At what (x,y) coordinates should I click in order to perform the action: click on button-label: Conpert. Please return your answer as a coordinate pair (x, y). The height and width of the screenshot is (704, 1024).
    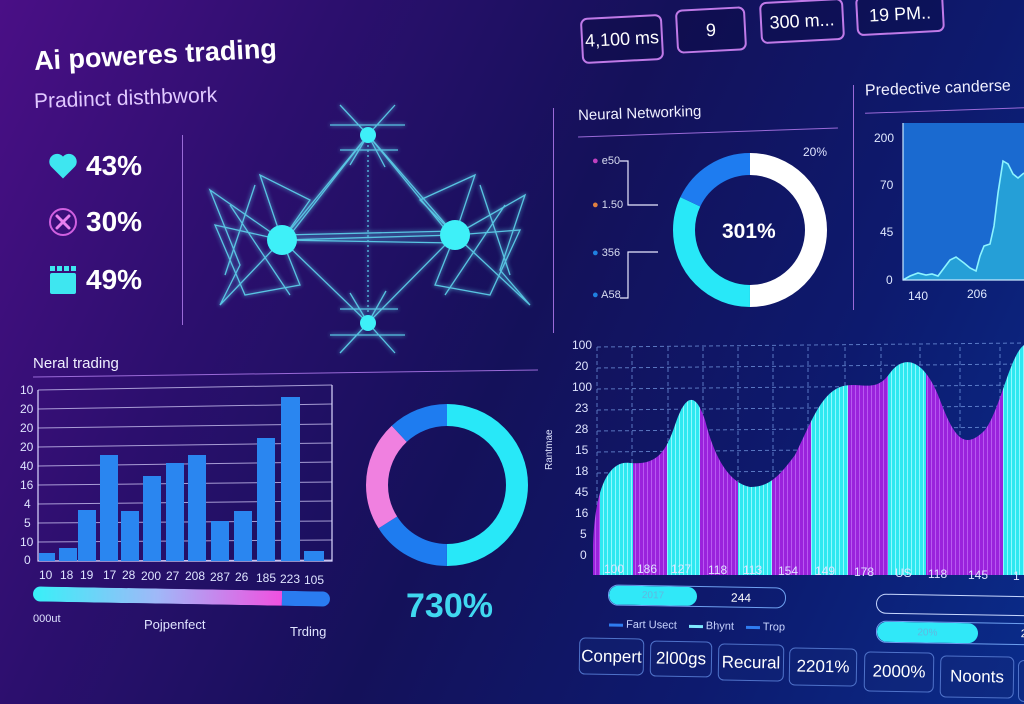
    Looking at the image, I should click on (611, 656).